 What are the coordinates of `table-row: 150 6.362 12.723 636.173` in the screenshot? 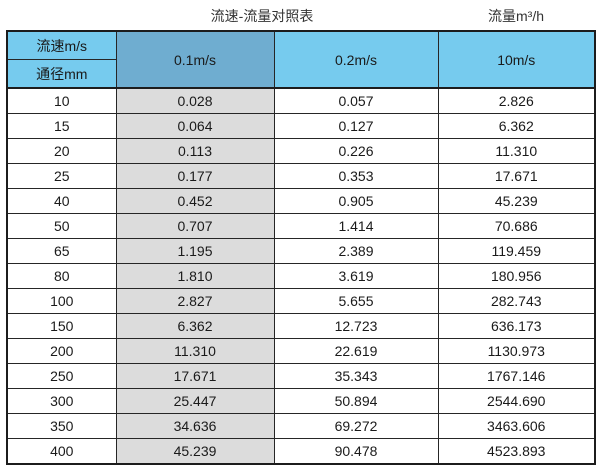 It's located at (301, 326).